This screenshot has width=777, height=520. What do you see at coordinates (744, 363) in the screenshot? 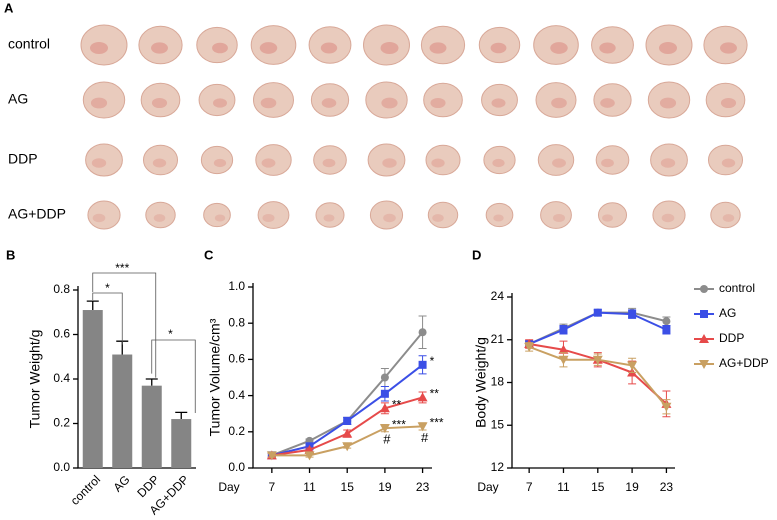
I see `legend-label: AG+DDP` at bounding box center [744, 363].